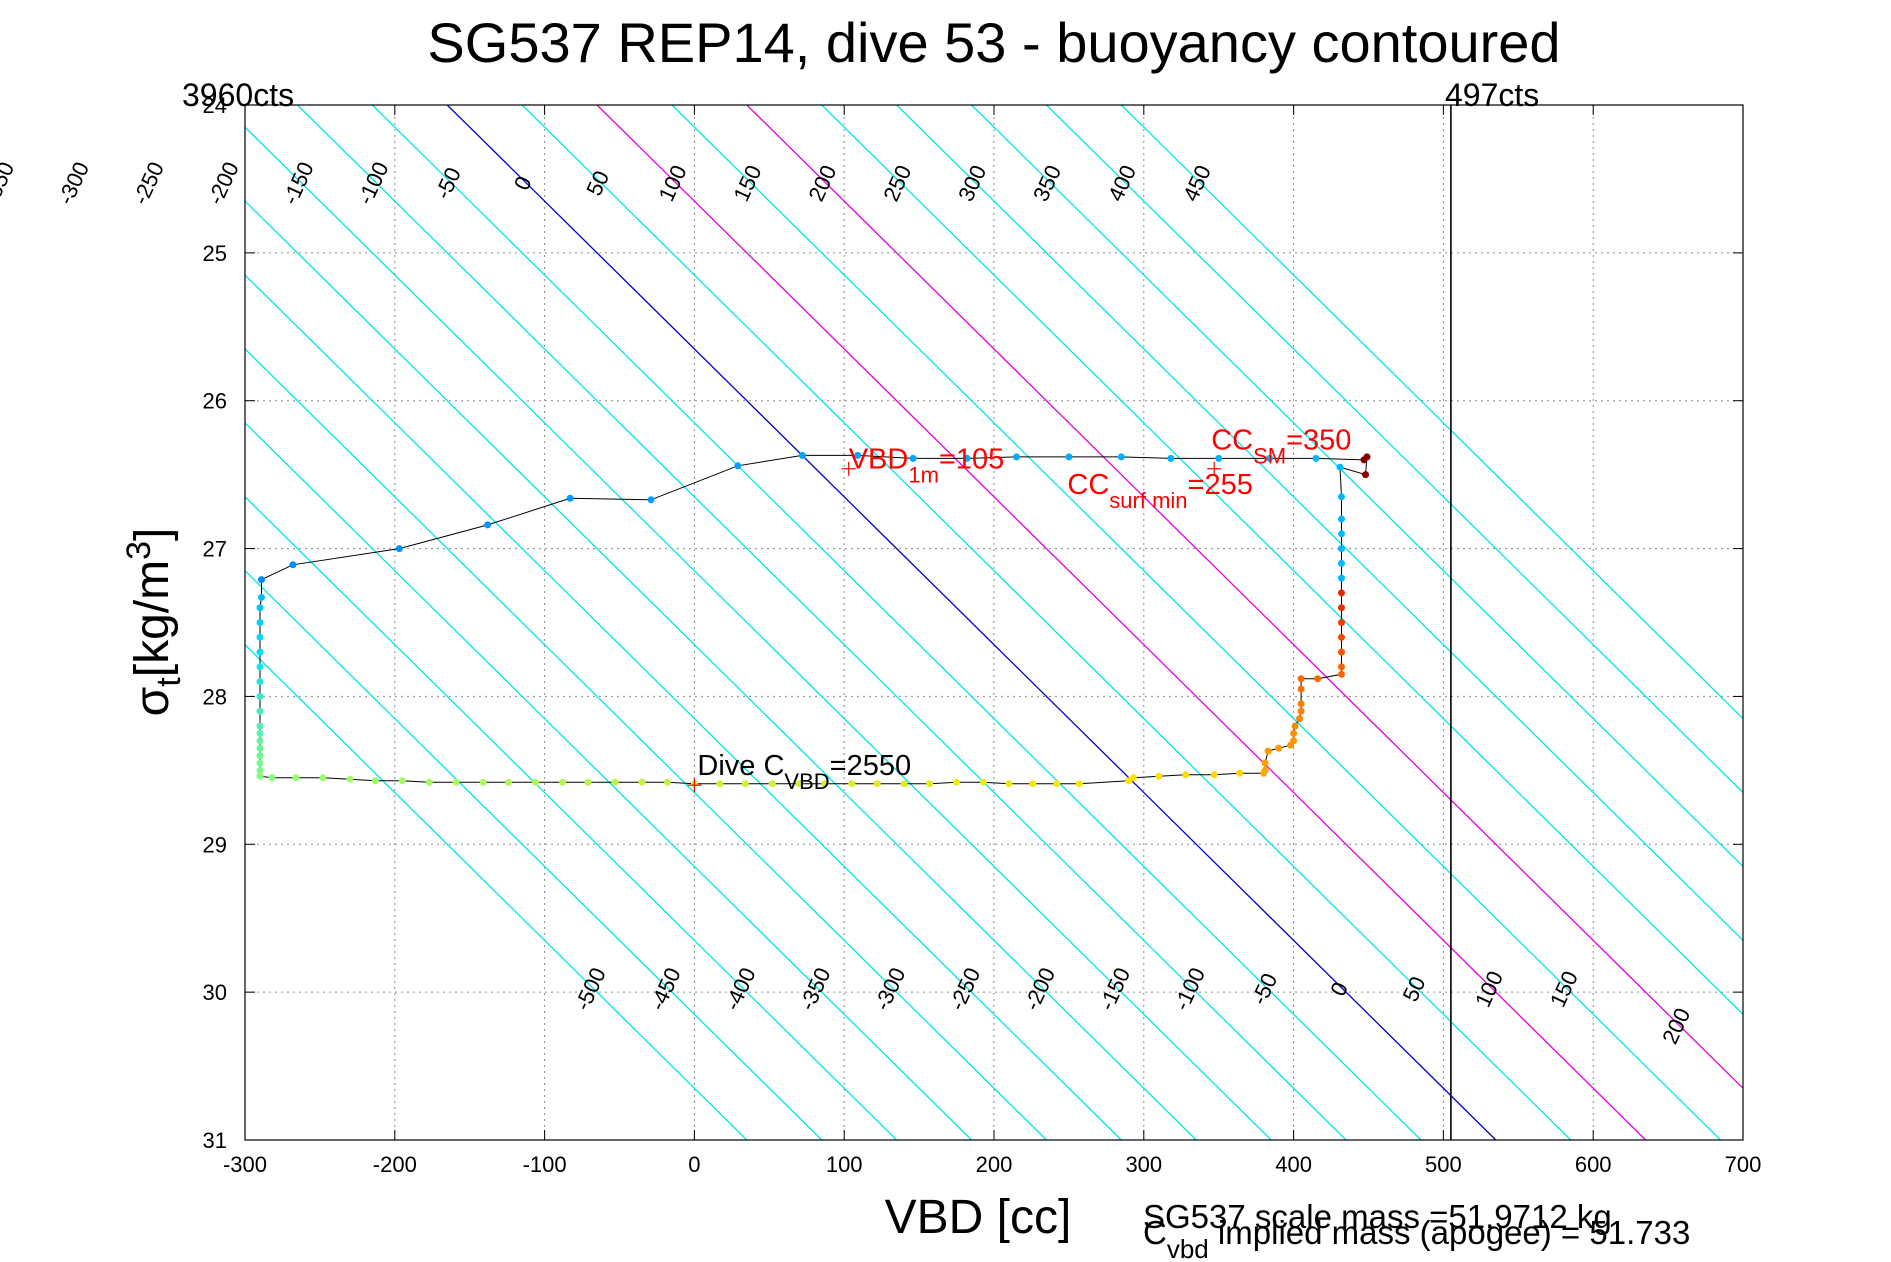 This screenshot has height=1262, width=1891. What do you see at coordinates (1293, 1164) in the screenshot?
I see `x-tick-label: 400` at bounding box center [1293, 1164].